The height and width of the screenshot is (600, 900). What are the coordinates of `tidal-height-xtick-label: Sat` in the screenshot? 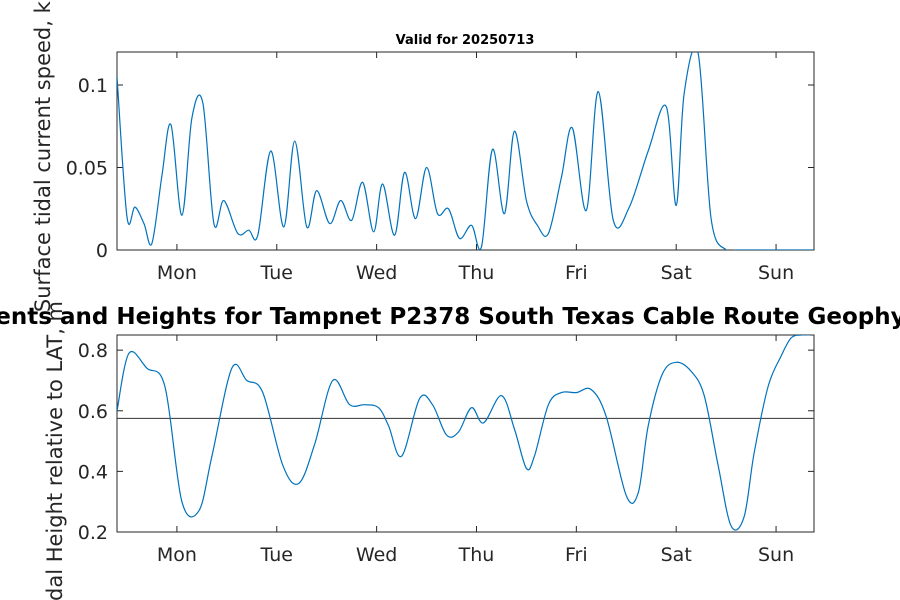 It's located at (676, 555).